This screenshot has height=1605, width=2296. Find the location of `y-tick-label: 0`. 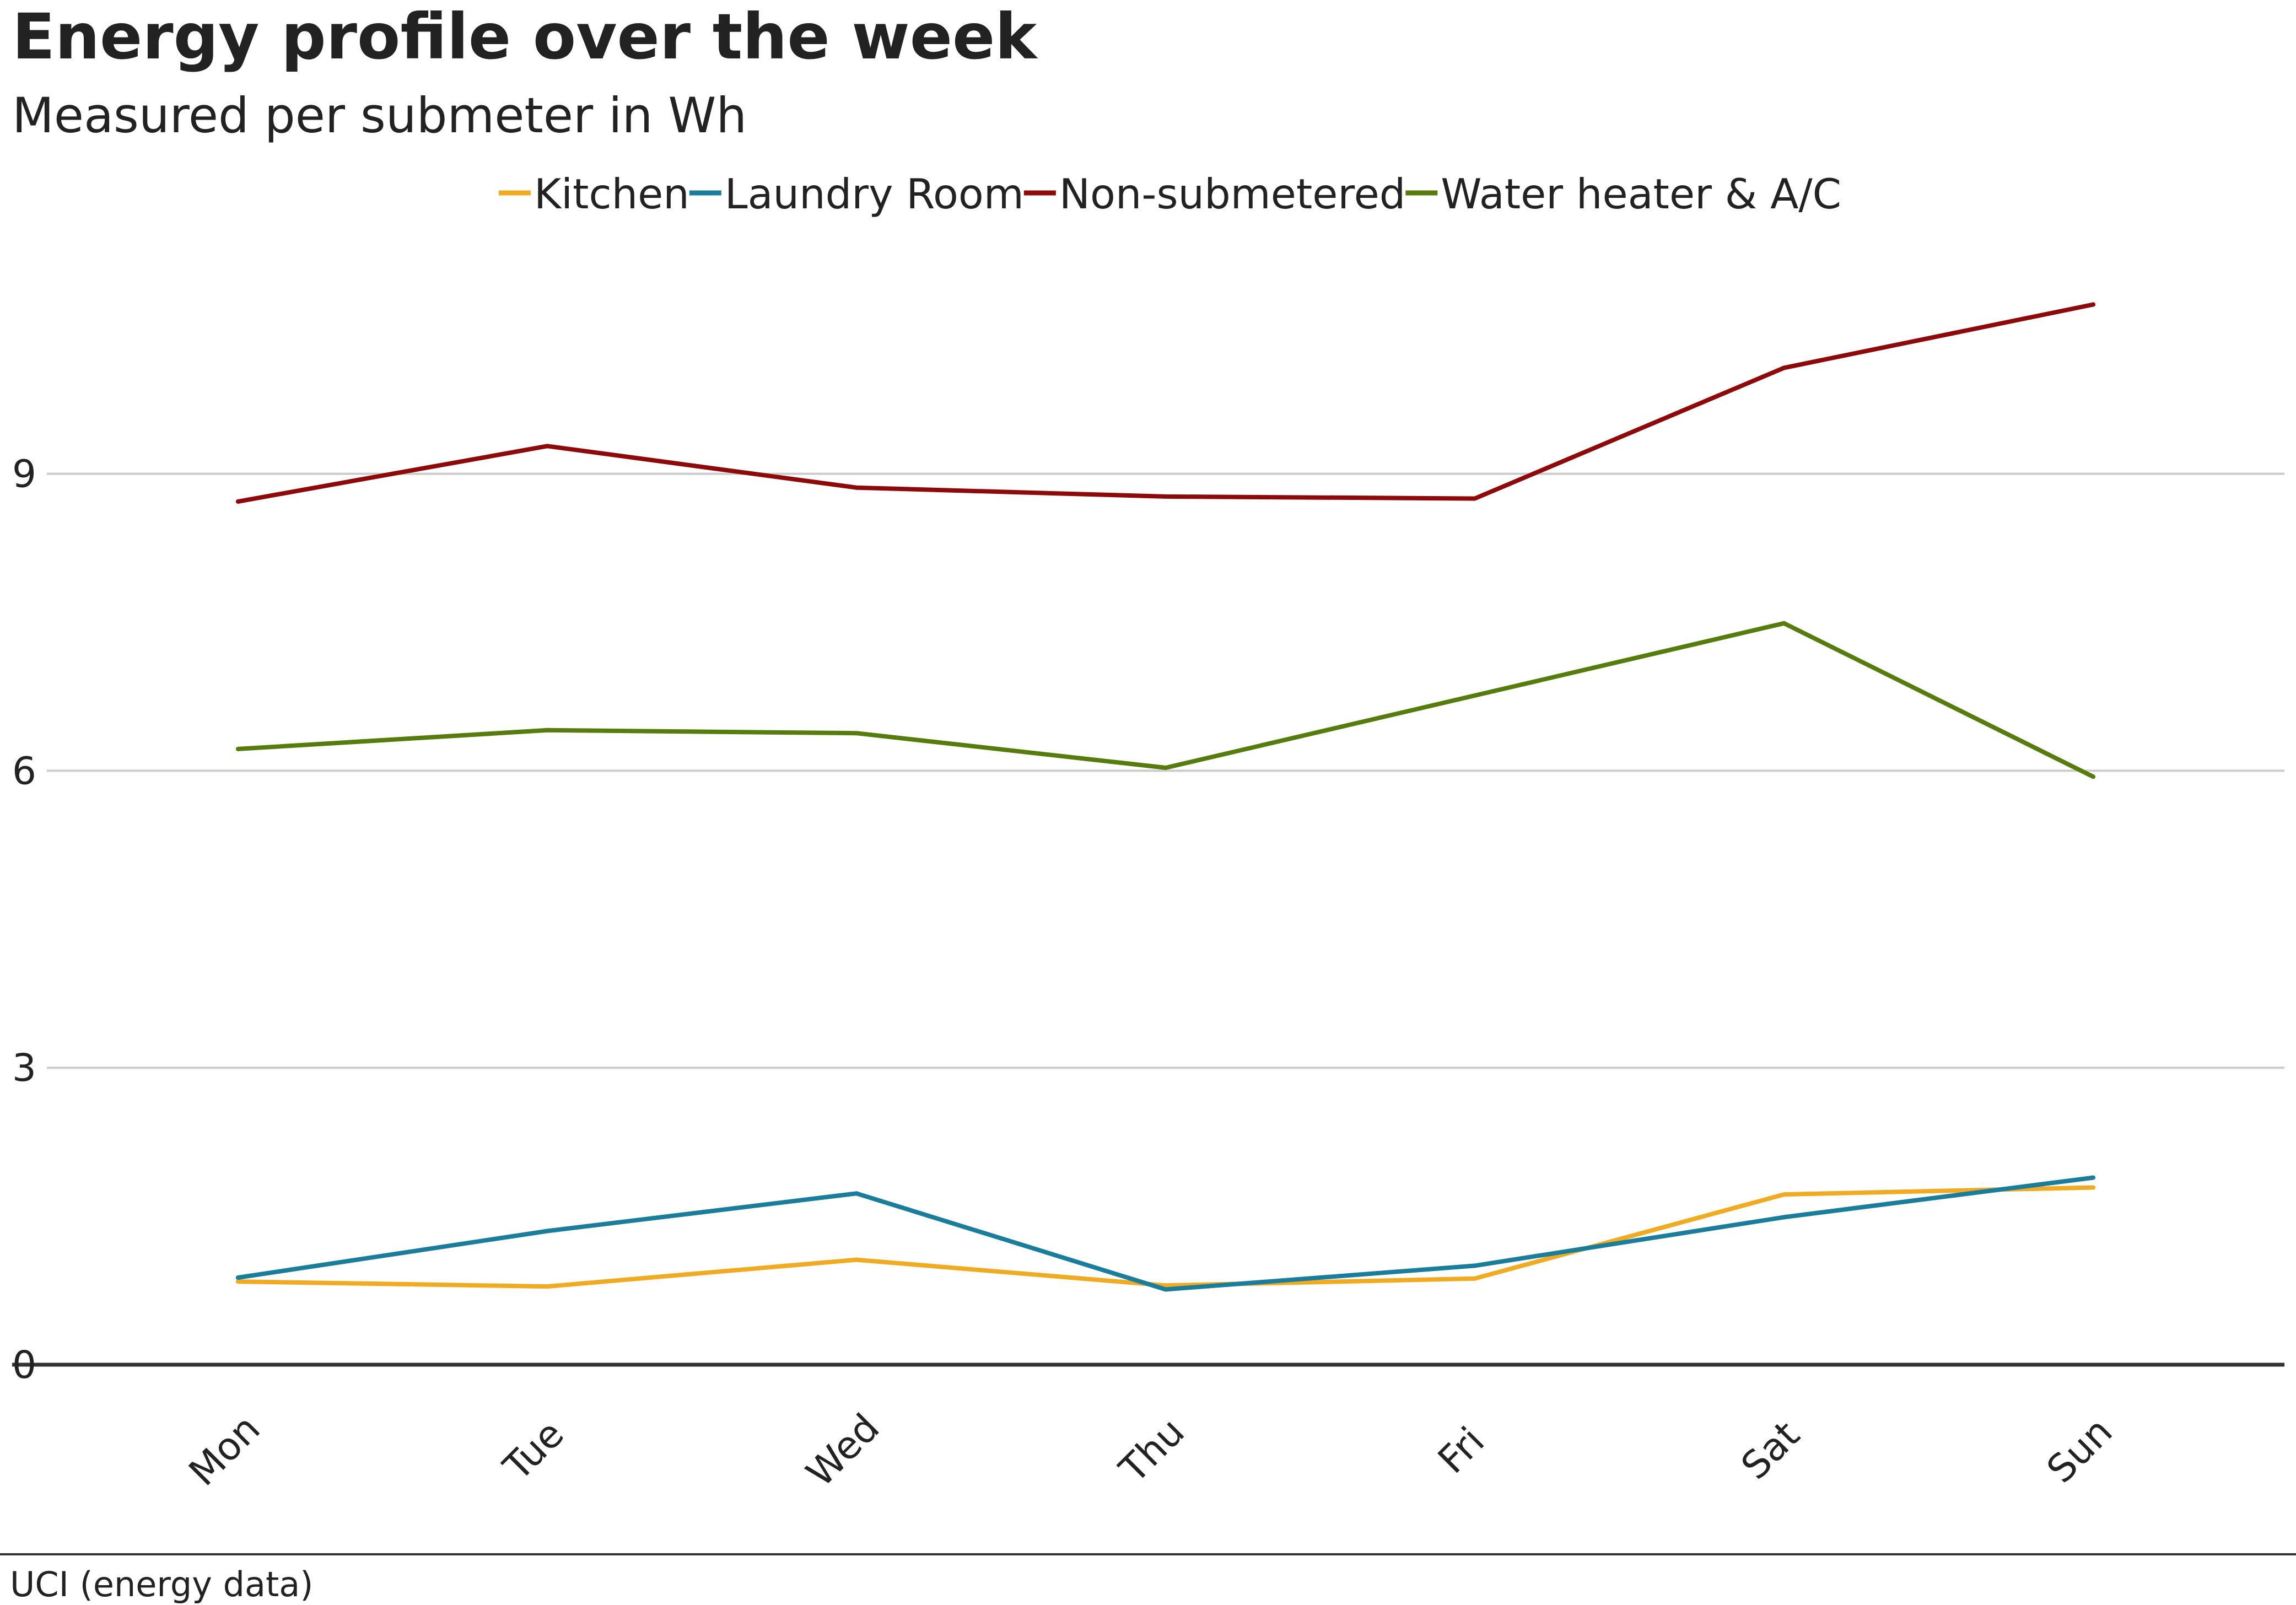

y-tick-label: 0 is located at coordinates (24, 1365).